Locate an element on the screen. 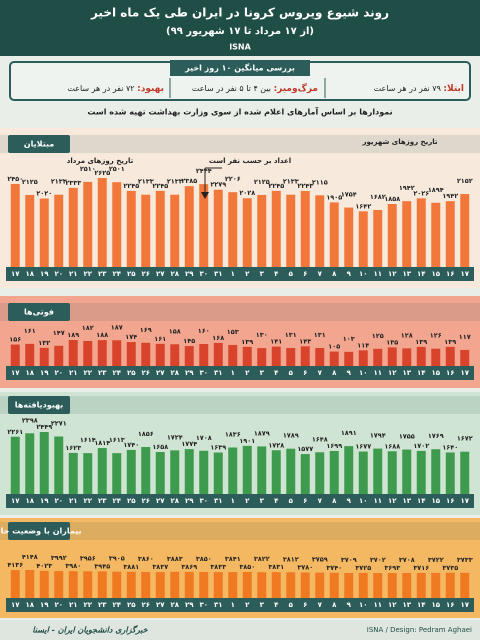  annotation-arrow is located at coordinates (205, 195).